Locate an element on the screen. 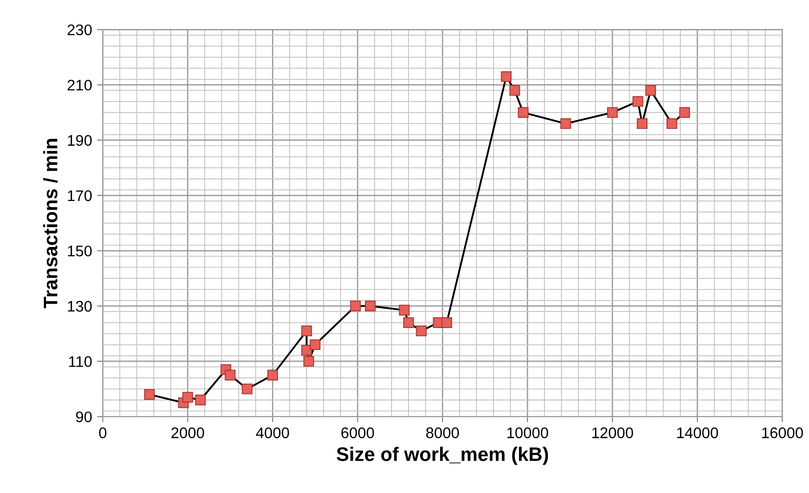 The image size is (809, 493). x-tick-label: 8000 is located at coordinates (442, 432).